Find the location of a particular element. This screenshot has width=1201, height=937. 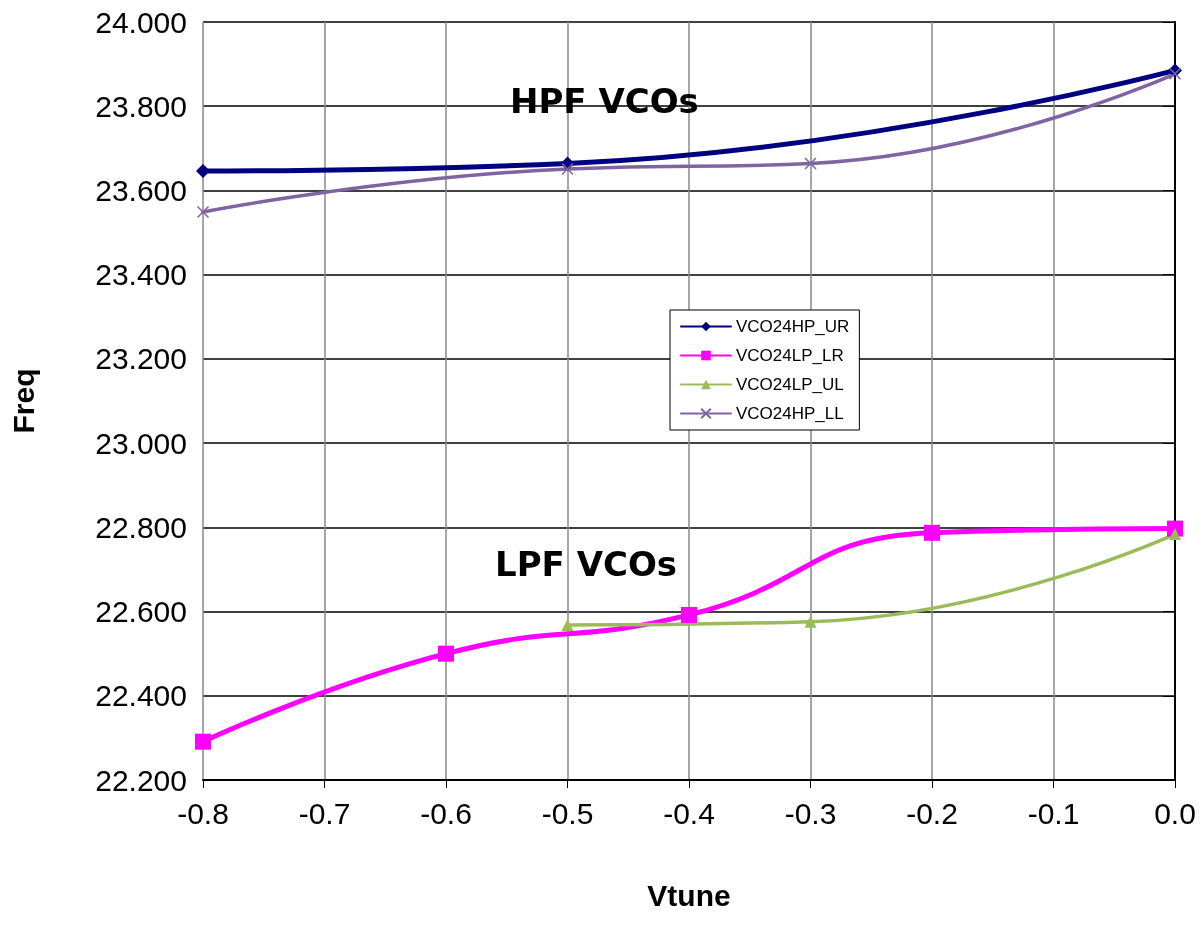

y-tick-label: 22.200 is located at coordinates (141, 780).